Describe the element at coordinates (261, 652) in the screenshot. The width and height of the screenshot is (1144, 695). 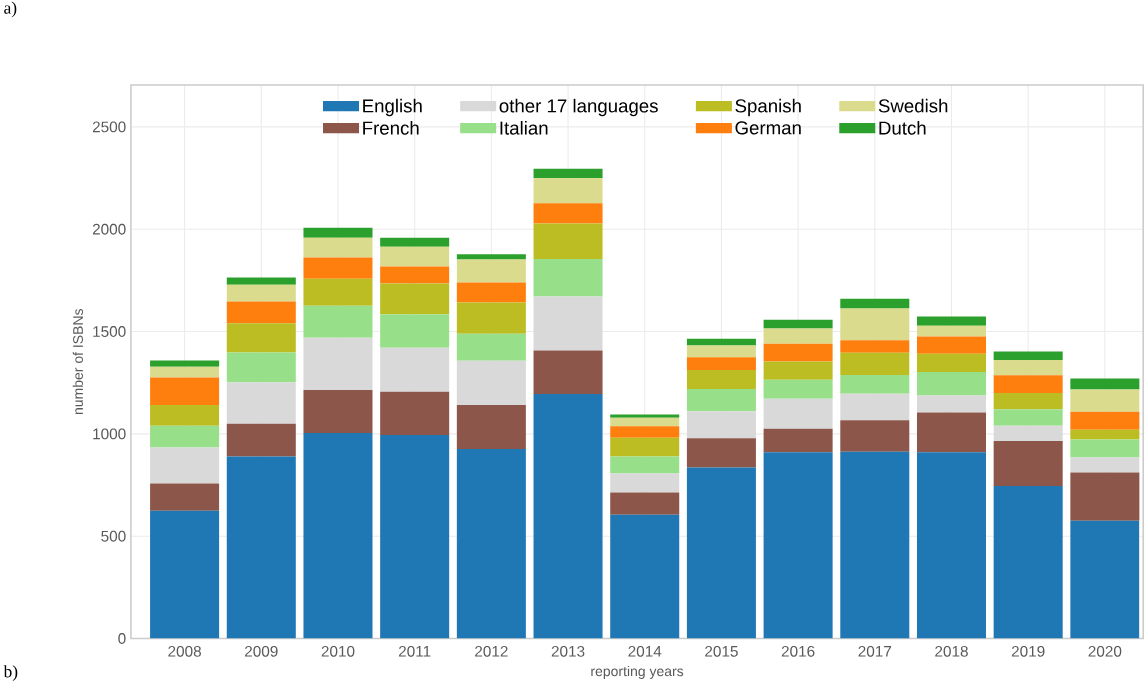
I see `x-tick-label: 2009` at that location.